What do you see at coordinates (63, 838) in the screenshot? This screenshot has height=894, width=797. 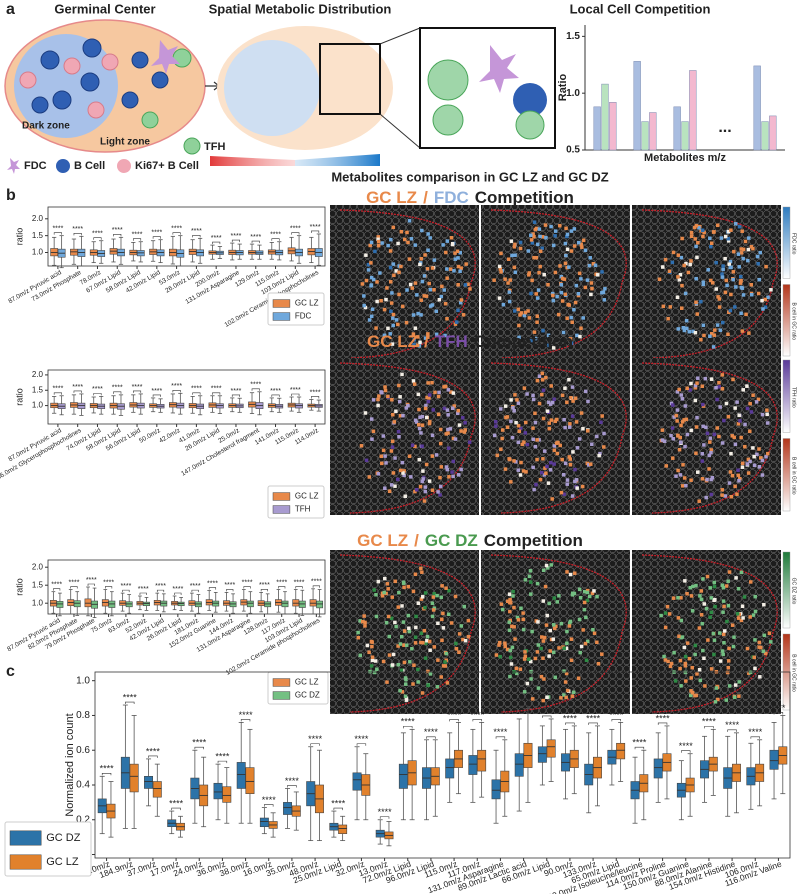 I see `legend-label: GC DZ` at bounding box center [63, 838].